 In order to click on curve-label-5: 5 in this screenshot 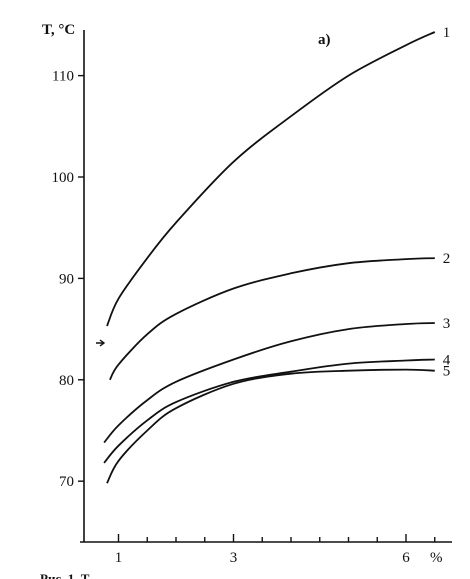, I will do `click(447, 372)`.